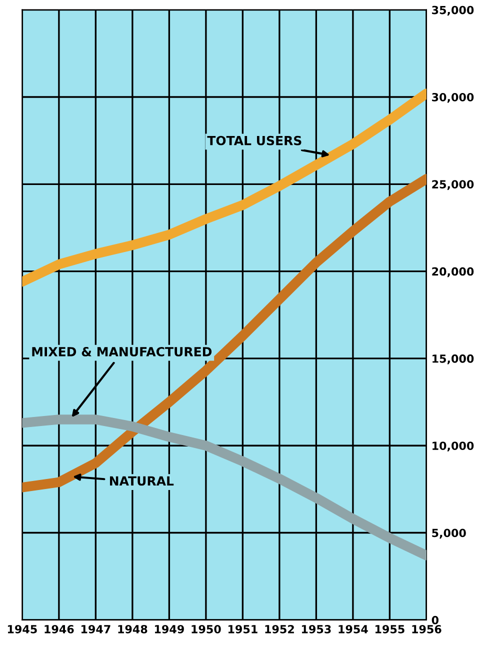 The width and height of the screenshot is (493, 656). Describe the element at coordinates (453, 11) in the screenshot. I see `y-tick-label: 35,000` at that location.